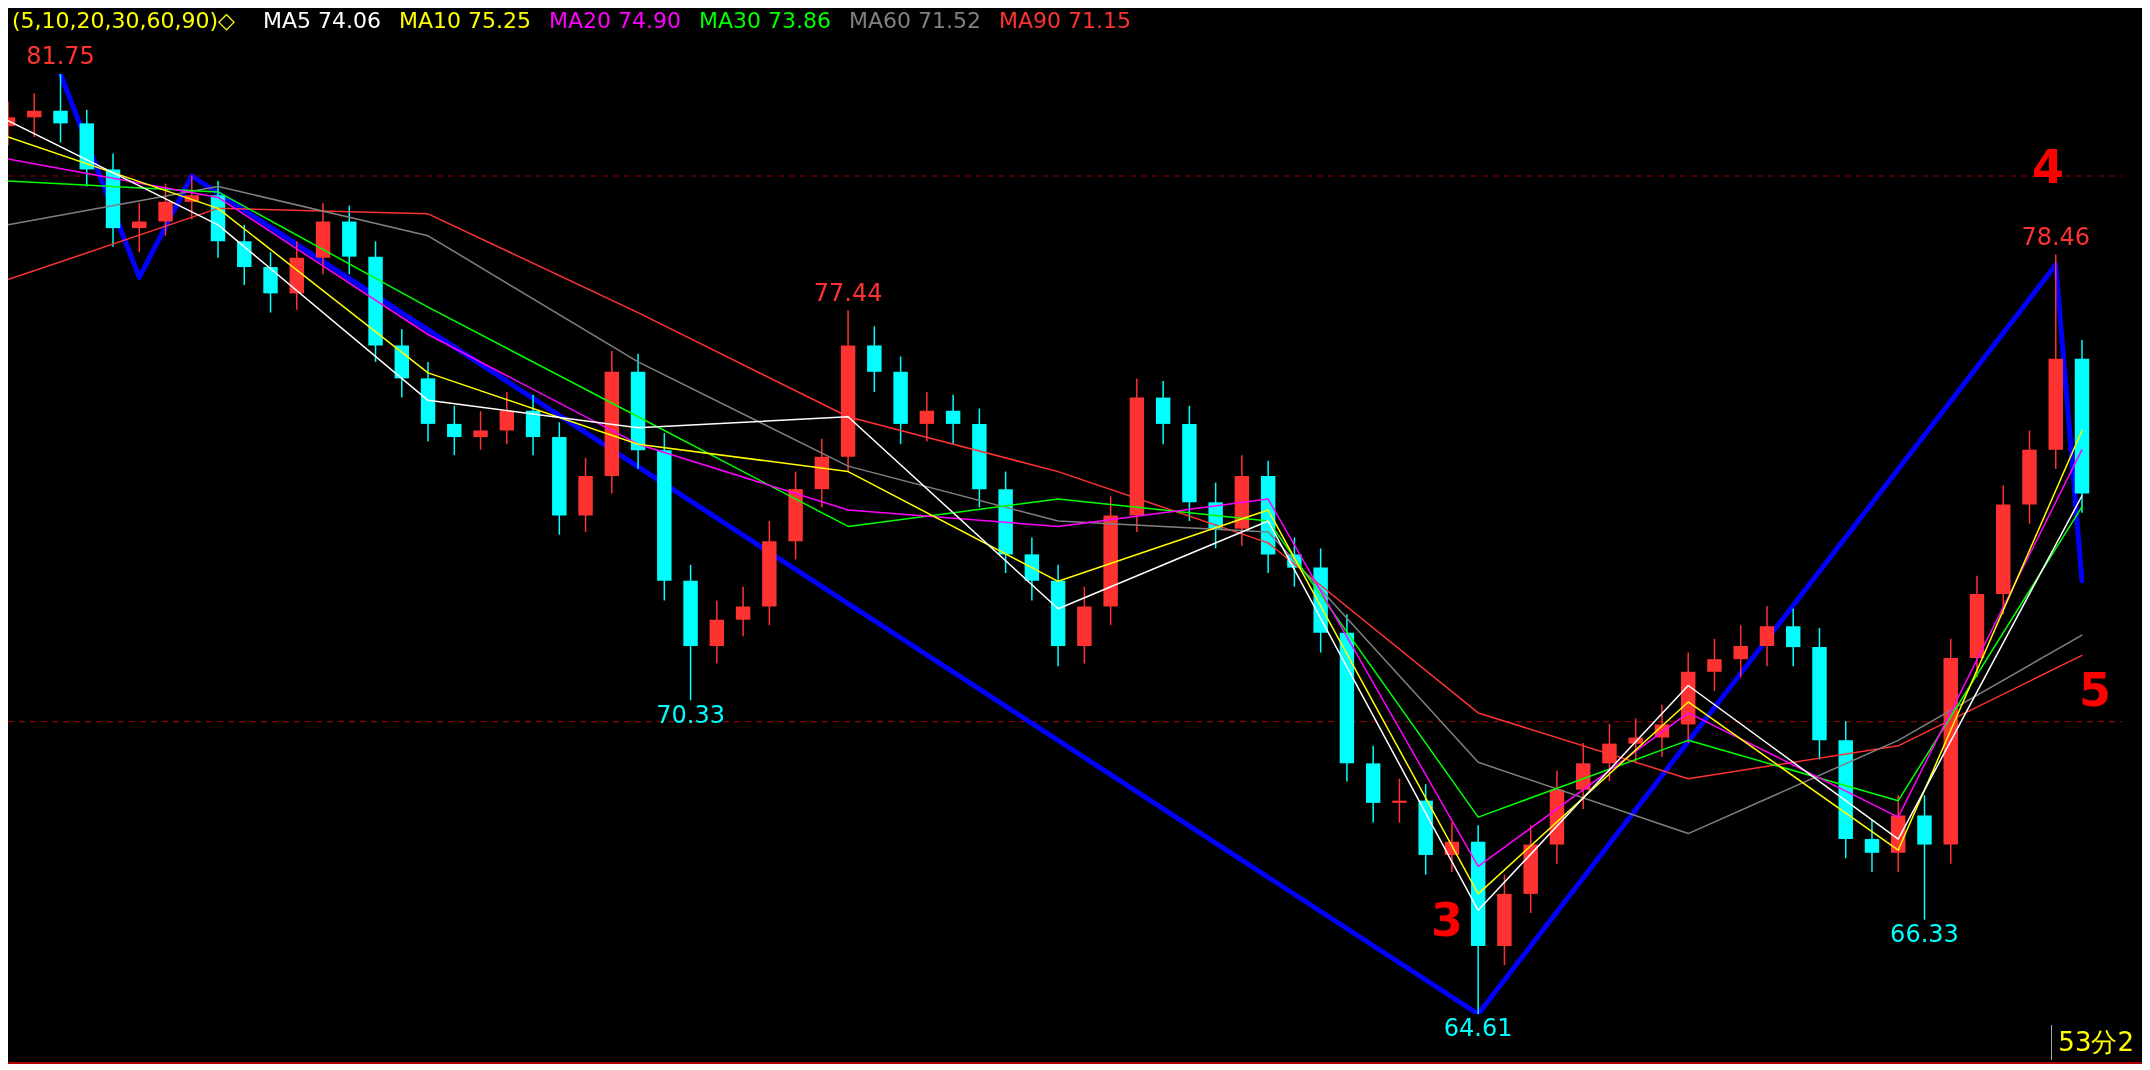 The width and height of the screenshot is (2150, 1070). Describe the element at coordinates (690, 714) in the screenshot. I see `annotation: 70.33` at that location.